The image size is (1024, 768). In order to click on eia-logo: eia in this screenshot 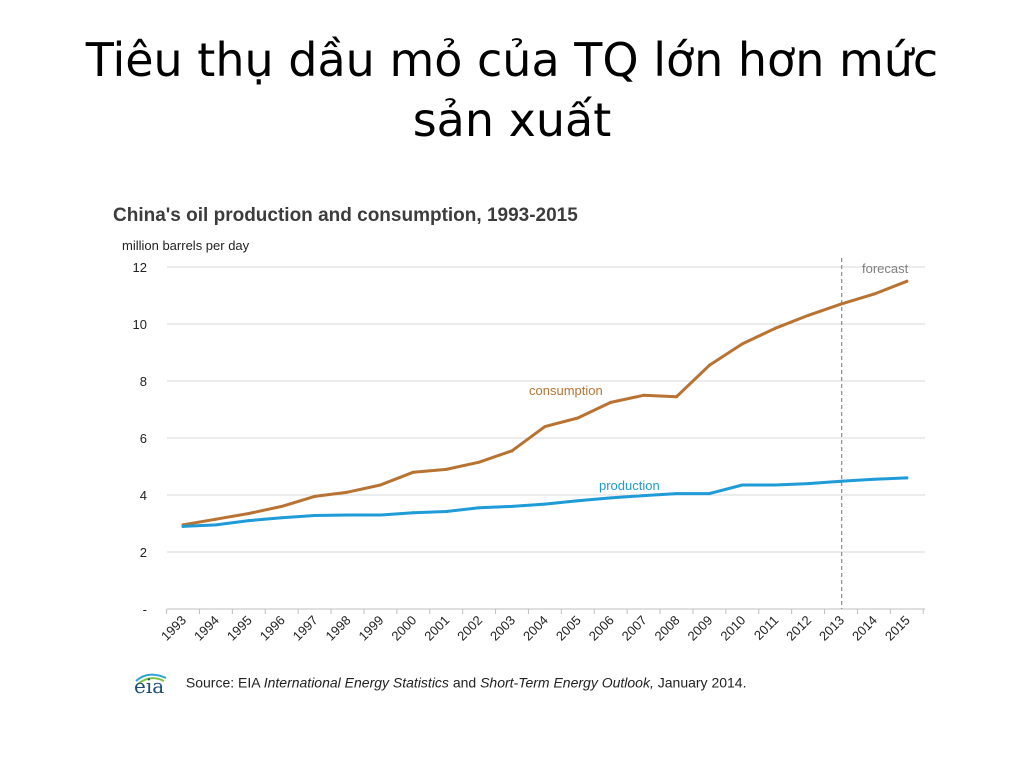, I will do `click(155, 685)`.